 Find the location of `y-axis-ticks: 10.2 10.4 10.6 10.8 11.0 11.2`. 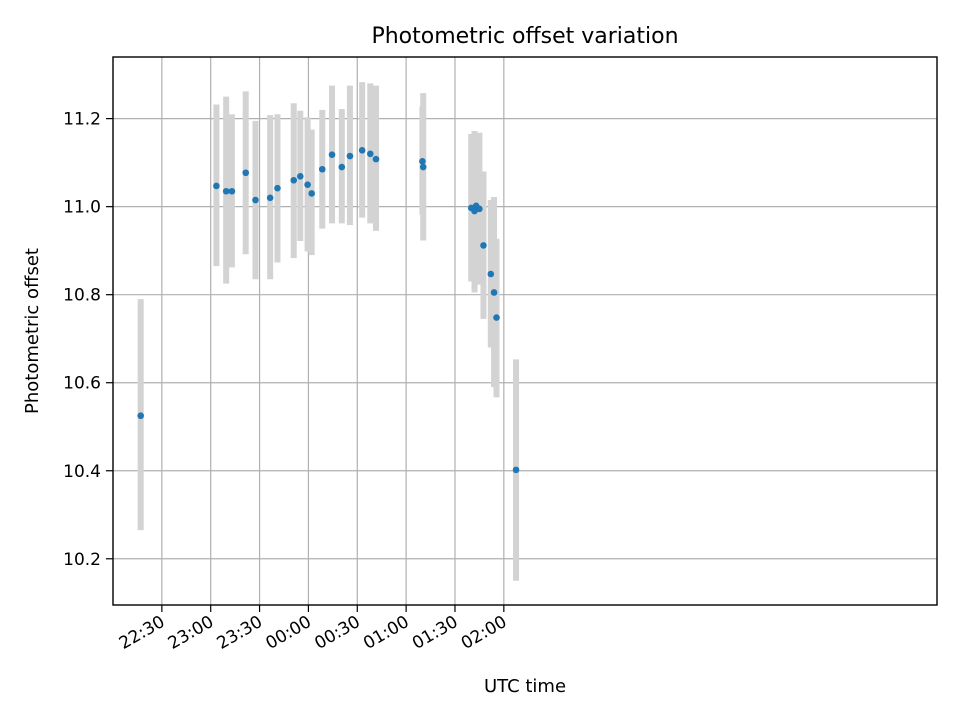

y-axis-ticks: 10.2 10.4 10.6 10.8 11.0 11.2 is located at coordinates (88, 340).